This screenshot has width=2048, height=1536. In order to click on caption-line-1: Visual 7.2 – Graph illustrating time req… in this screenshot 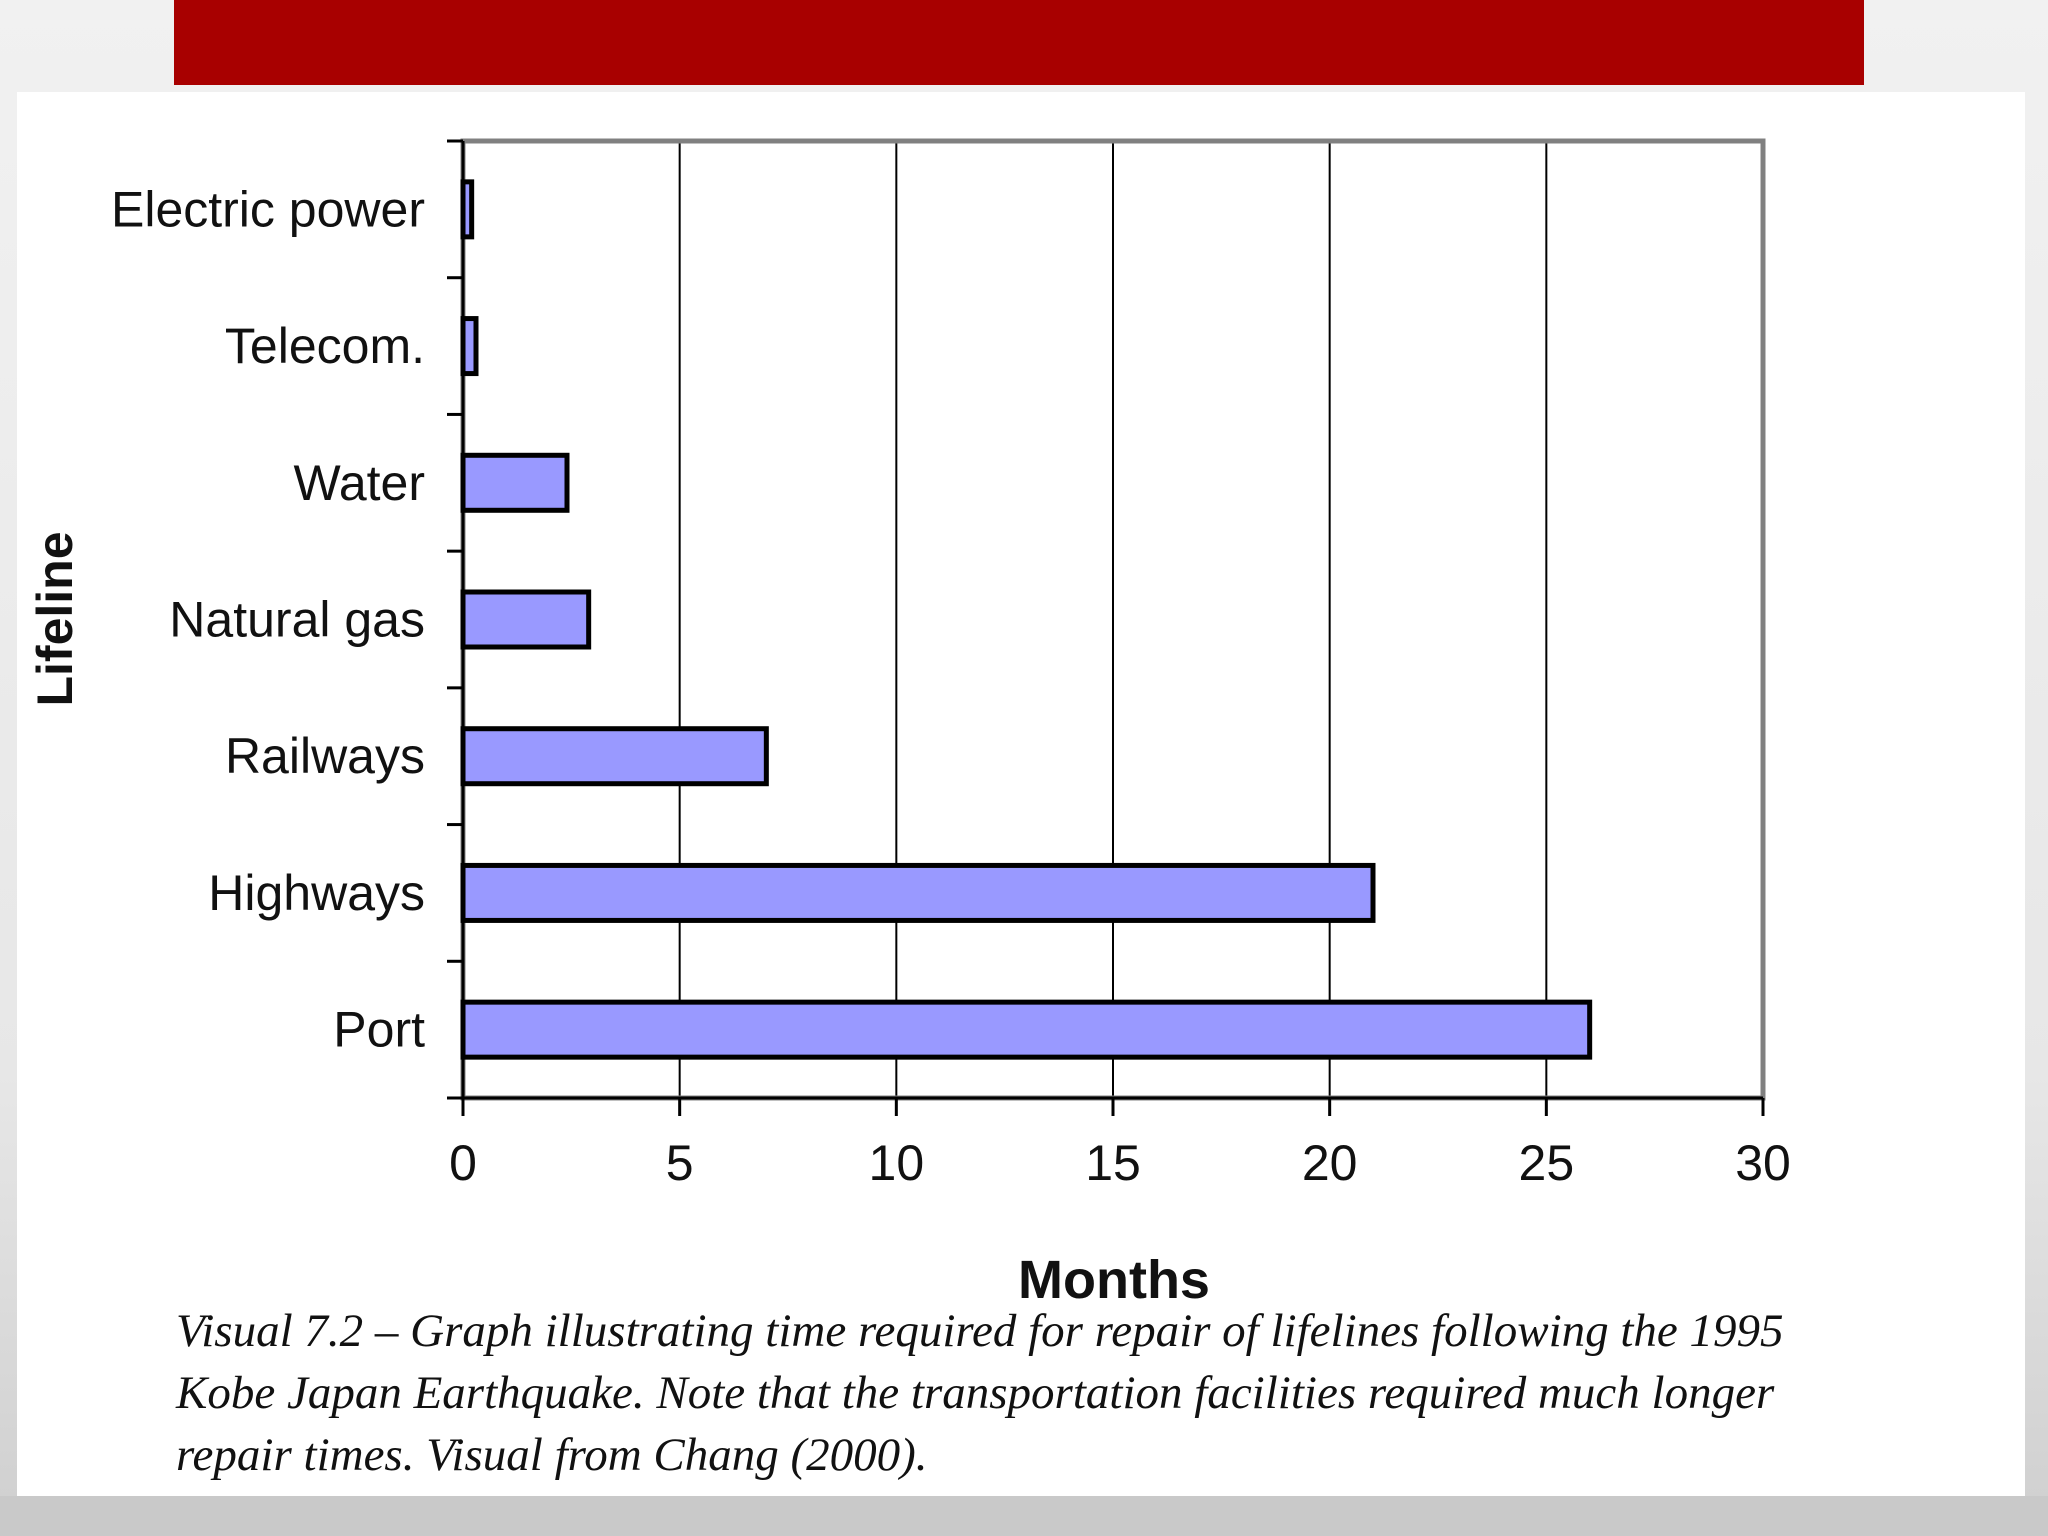, I will do `click(980, 1331)`.